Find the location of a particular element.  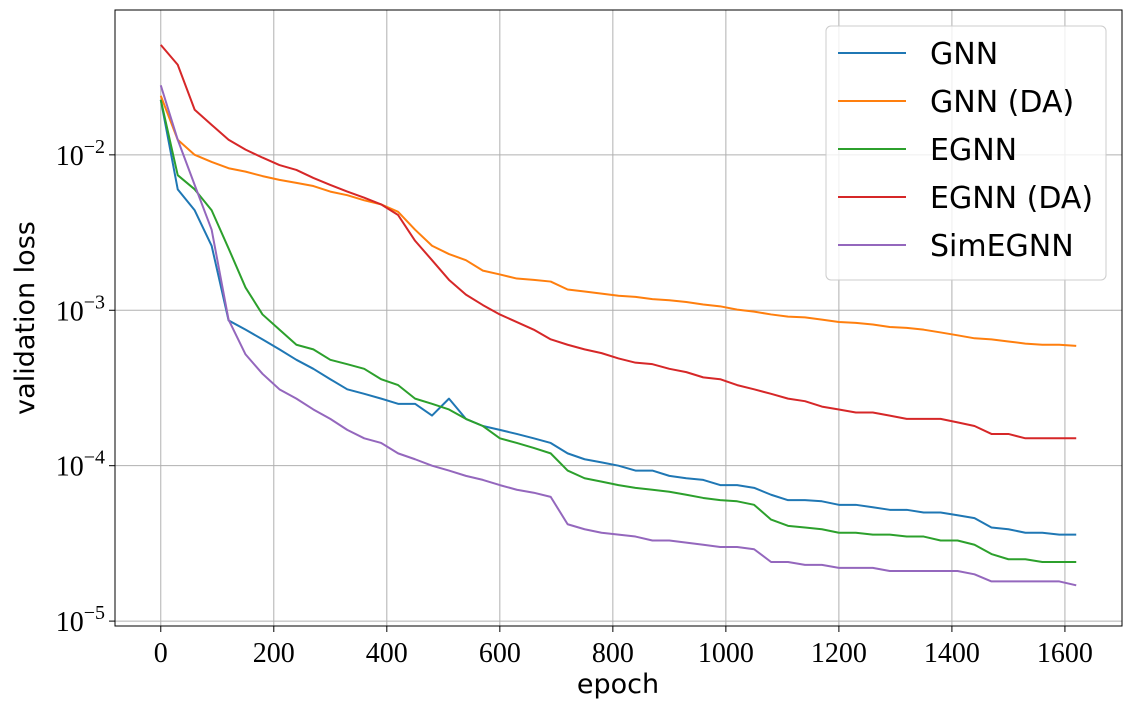

legend-label: GNN (DA) is located at coordinates (1002, 102).